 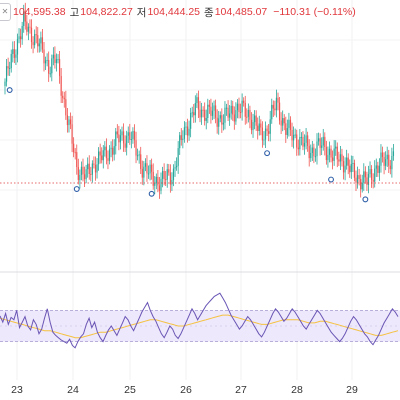 I want to click on signal-marker, so click(x=151, y=193).